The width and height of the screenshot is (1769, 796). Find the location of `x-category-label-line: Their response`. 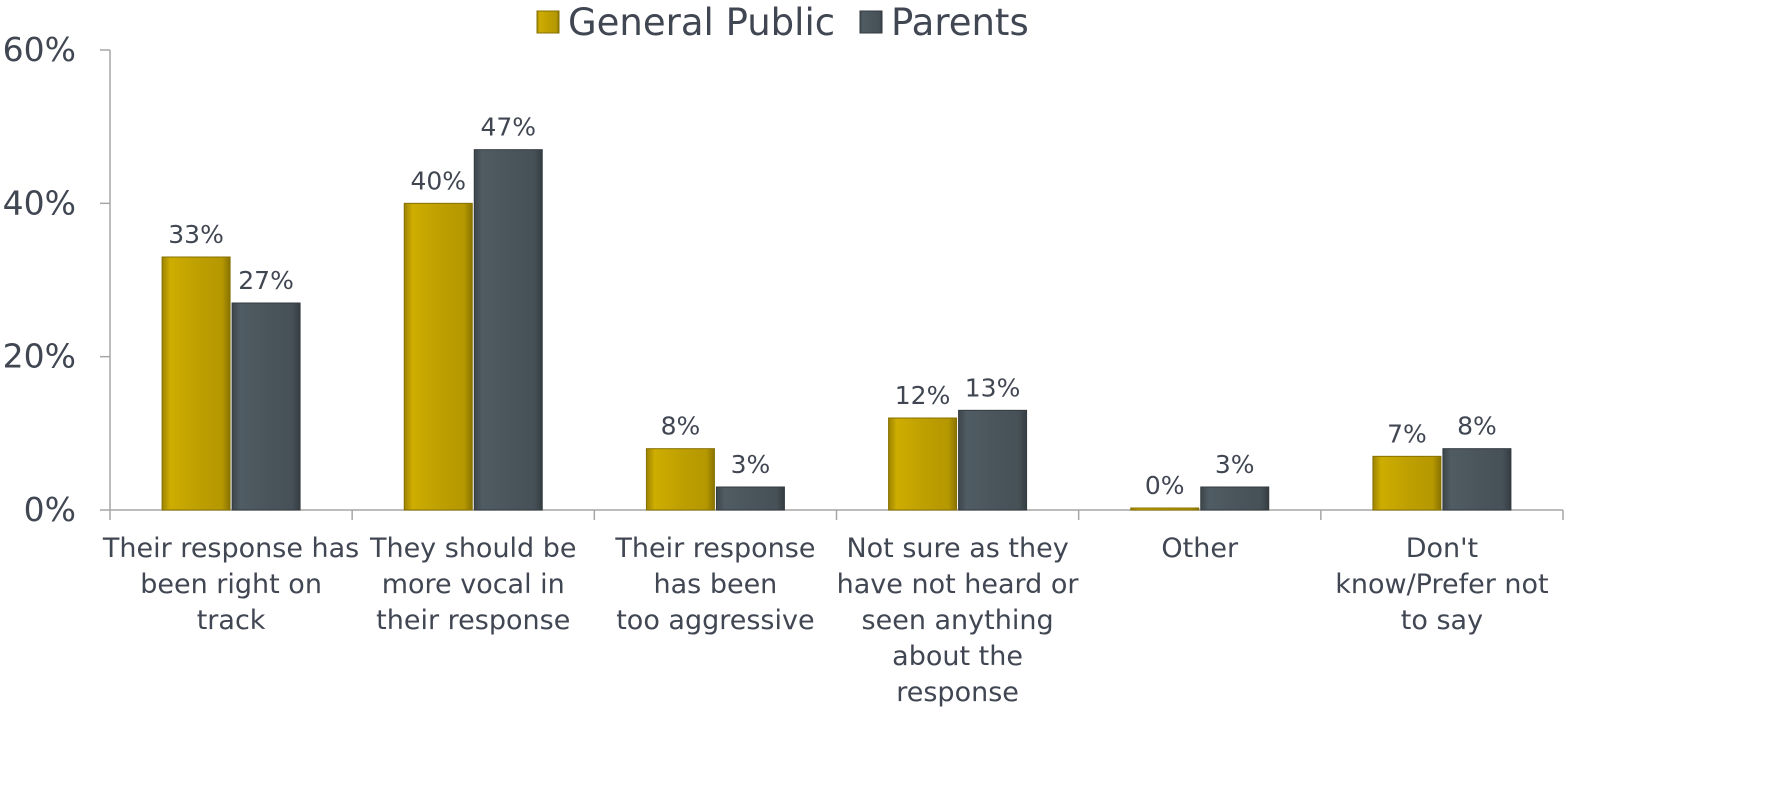

x-category-label-line: Their response is located at coordinates (714, 548).